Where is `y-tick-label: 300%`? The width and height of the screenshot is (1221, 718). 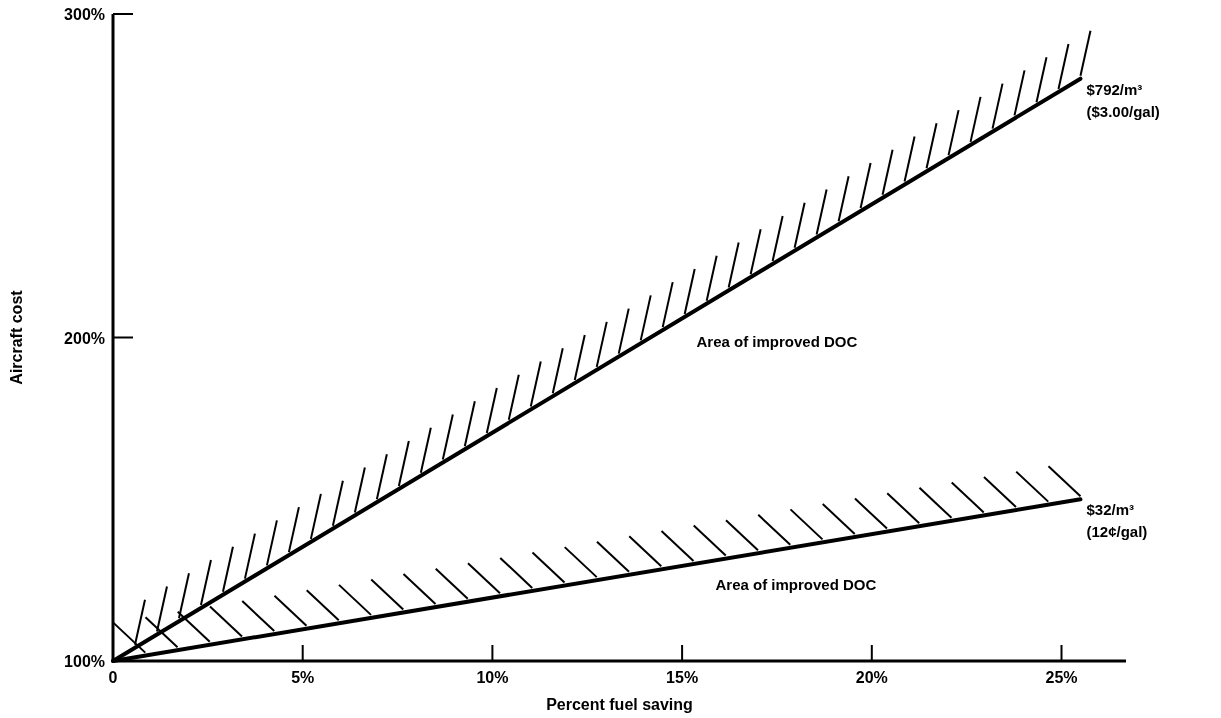
y-tick-label: 300% is located at coordinates (84, 14).